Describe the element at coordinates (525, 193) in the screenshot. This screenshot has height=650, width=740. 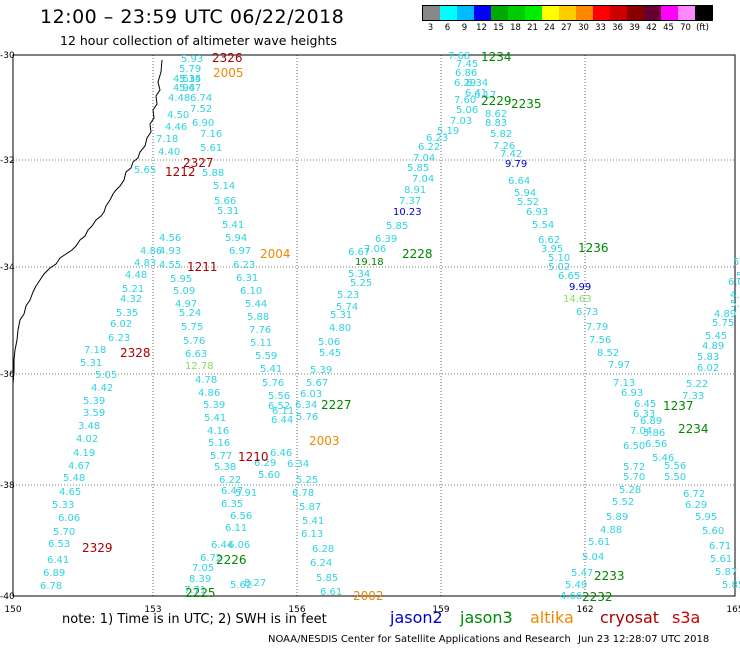
I see `wave-height-value: 5.94` at that location.